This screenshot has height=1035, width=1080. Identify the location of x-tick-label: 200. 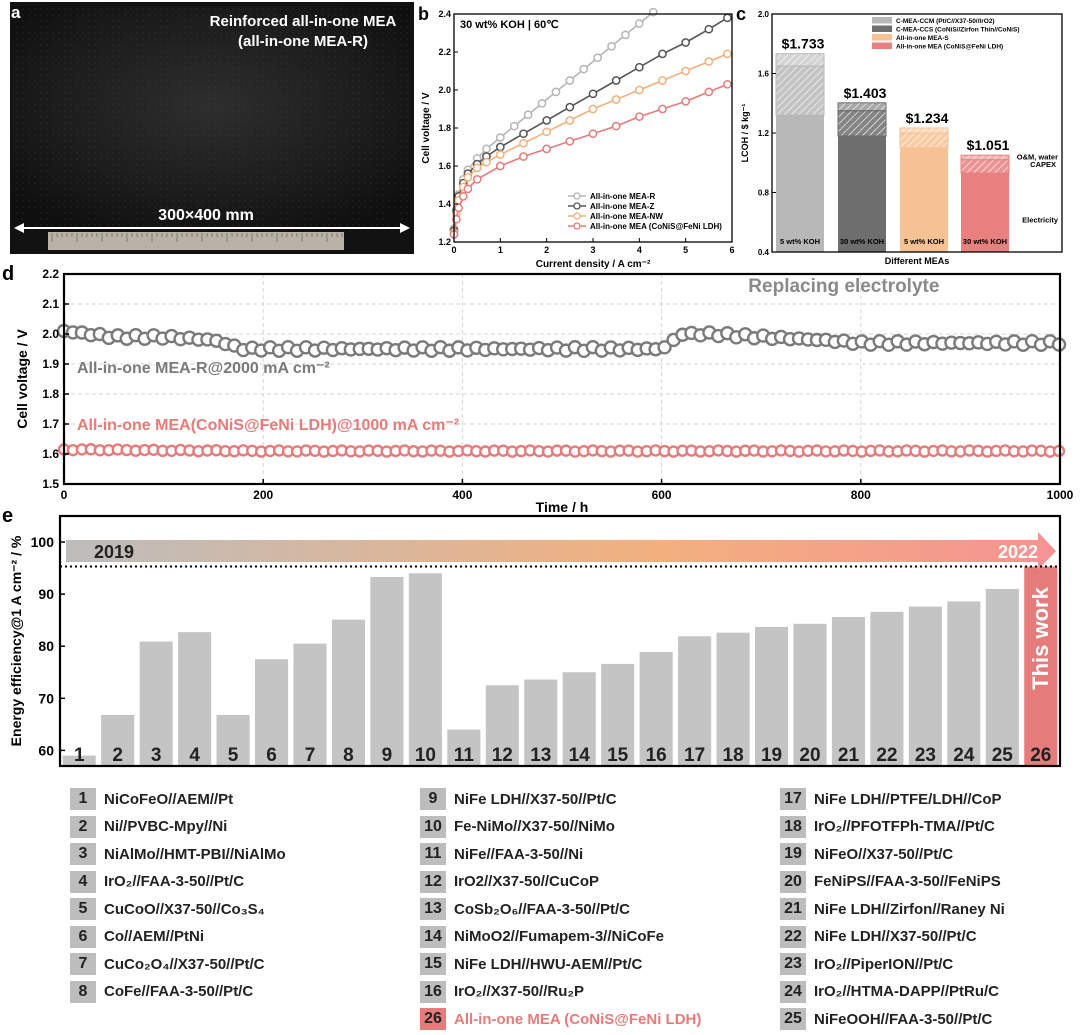
(263, 495).